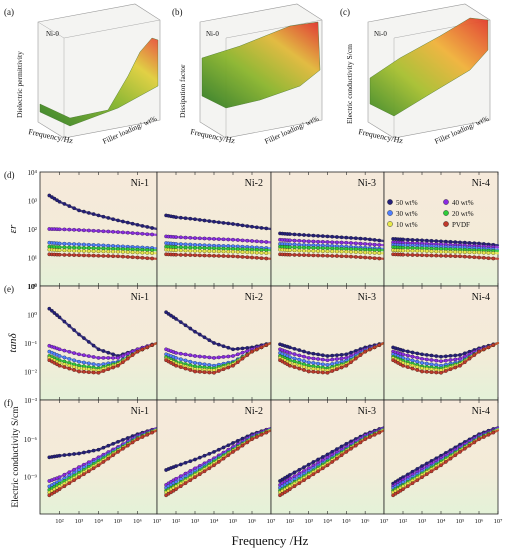 Image resolution: width=507 pixels, height=550 pixels. Describe the element at coordinates (51, 30) in the screenshot. I see `panel-a-box-edge` at that location.